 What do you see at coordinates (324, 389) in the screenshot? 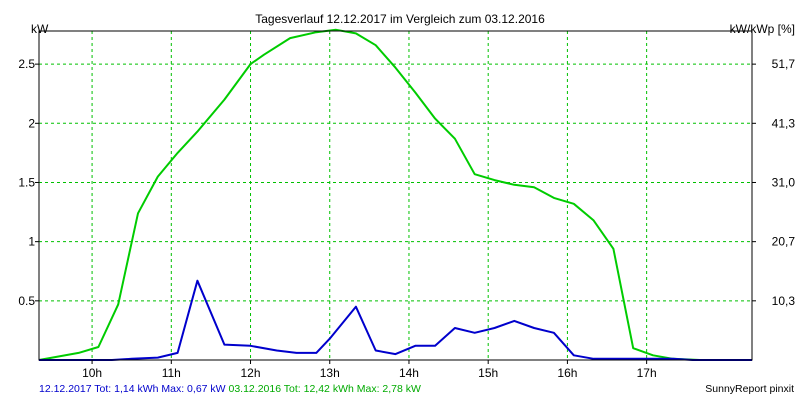
I see `legend-series-2: 03.12.2016 Tot: 12,42 kWh Max: 2,78 kW` at bounding box center [324, 389].